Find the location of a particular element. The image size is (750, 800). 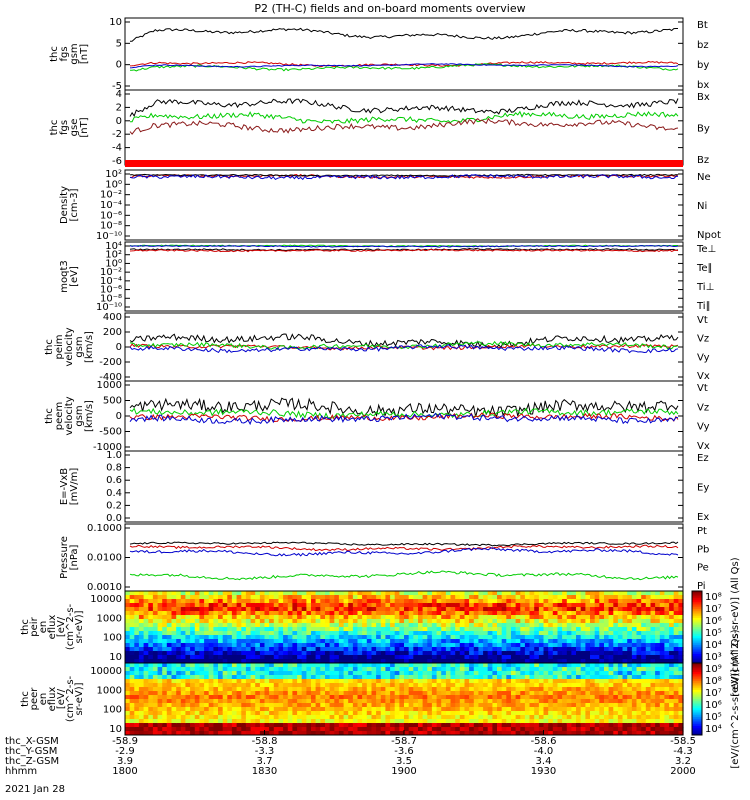

y-axis-label-line: velocity is located at coordinates (69, 415).